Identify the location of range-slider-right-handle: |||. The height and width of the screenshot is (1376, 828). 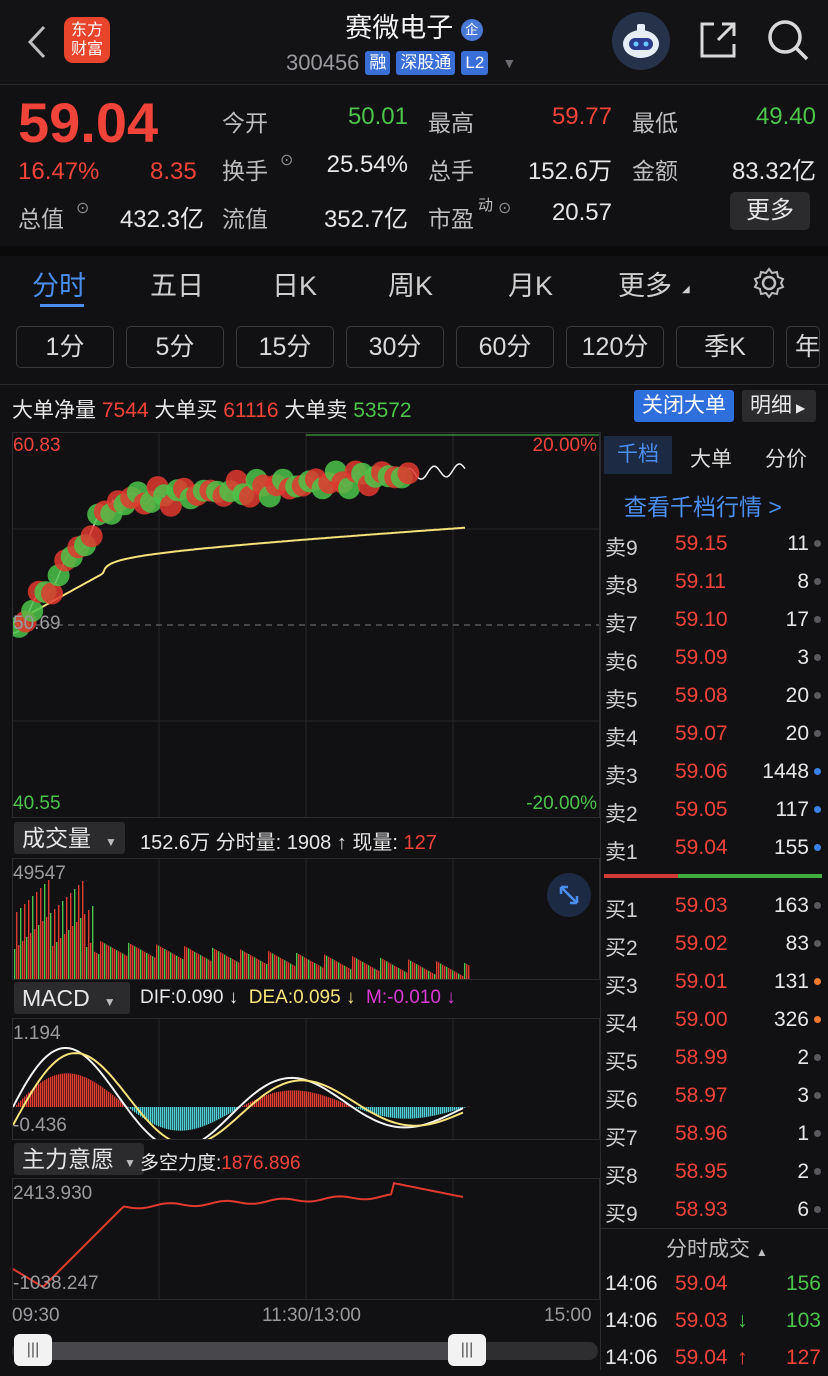
(467, 1350).